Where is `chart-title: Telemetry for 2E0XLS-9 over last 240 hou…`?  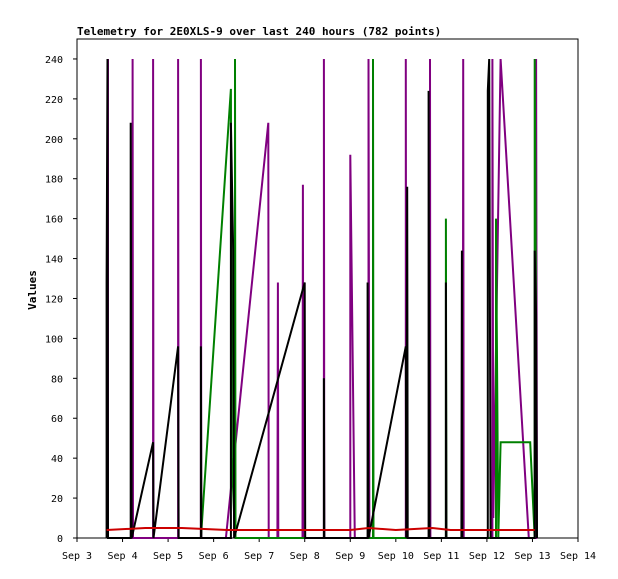 chart-title: Telemetry for 2E0XLS-9 over last 240 hou… is located at coordinates (259, 31).